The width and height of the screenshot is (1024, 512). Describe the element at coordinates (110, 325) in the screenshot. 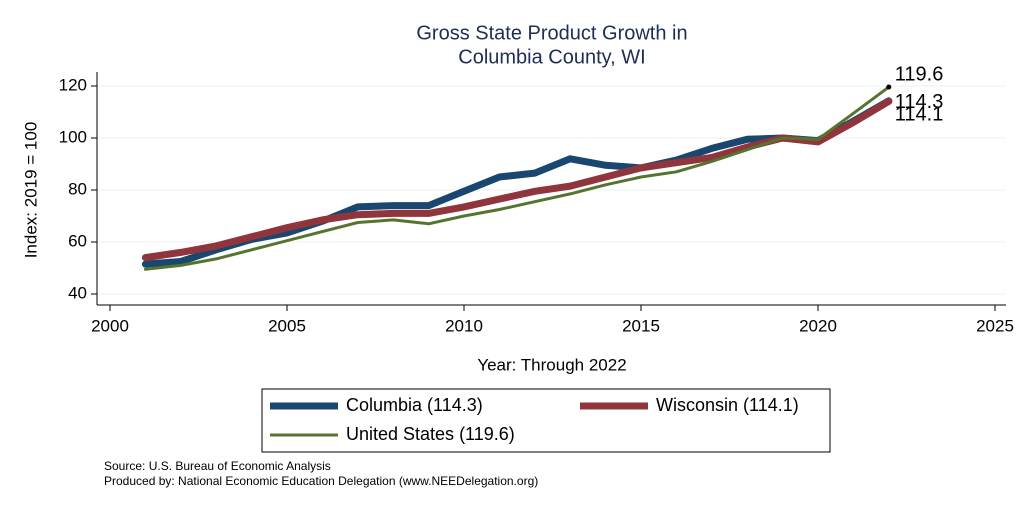

I see `x-tick-label: 2000` at that location.